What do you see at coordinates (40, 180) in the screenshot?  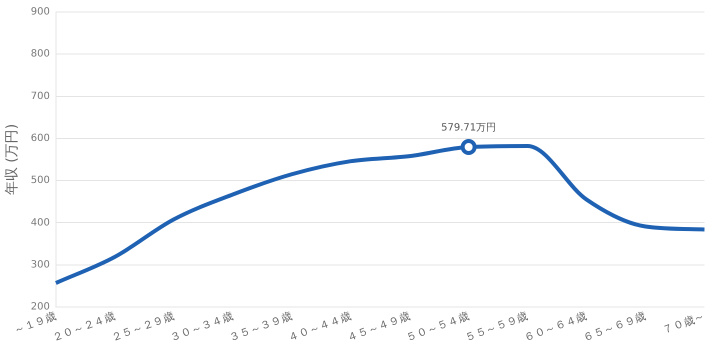 I see `y-tick-label: 500` at bounding box center [40, 180].